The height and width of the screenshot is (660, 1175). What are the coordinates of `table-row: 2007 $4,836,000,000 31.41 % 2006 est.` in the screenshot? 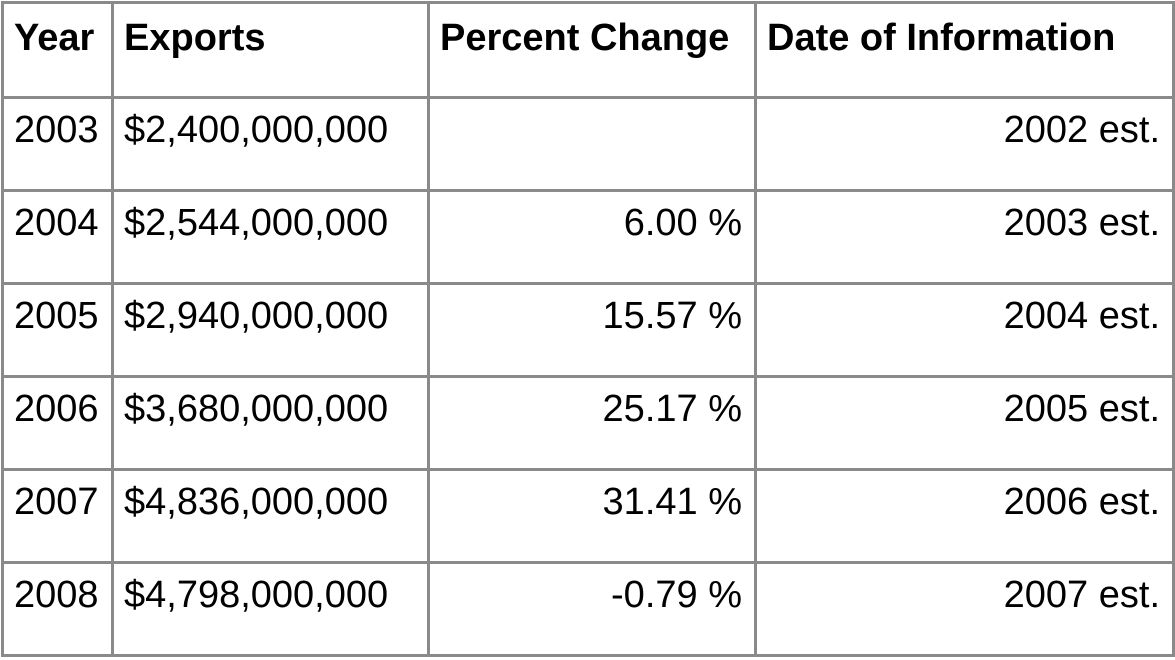 It's located at (588, 516).